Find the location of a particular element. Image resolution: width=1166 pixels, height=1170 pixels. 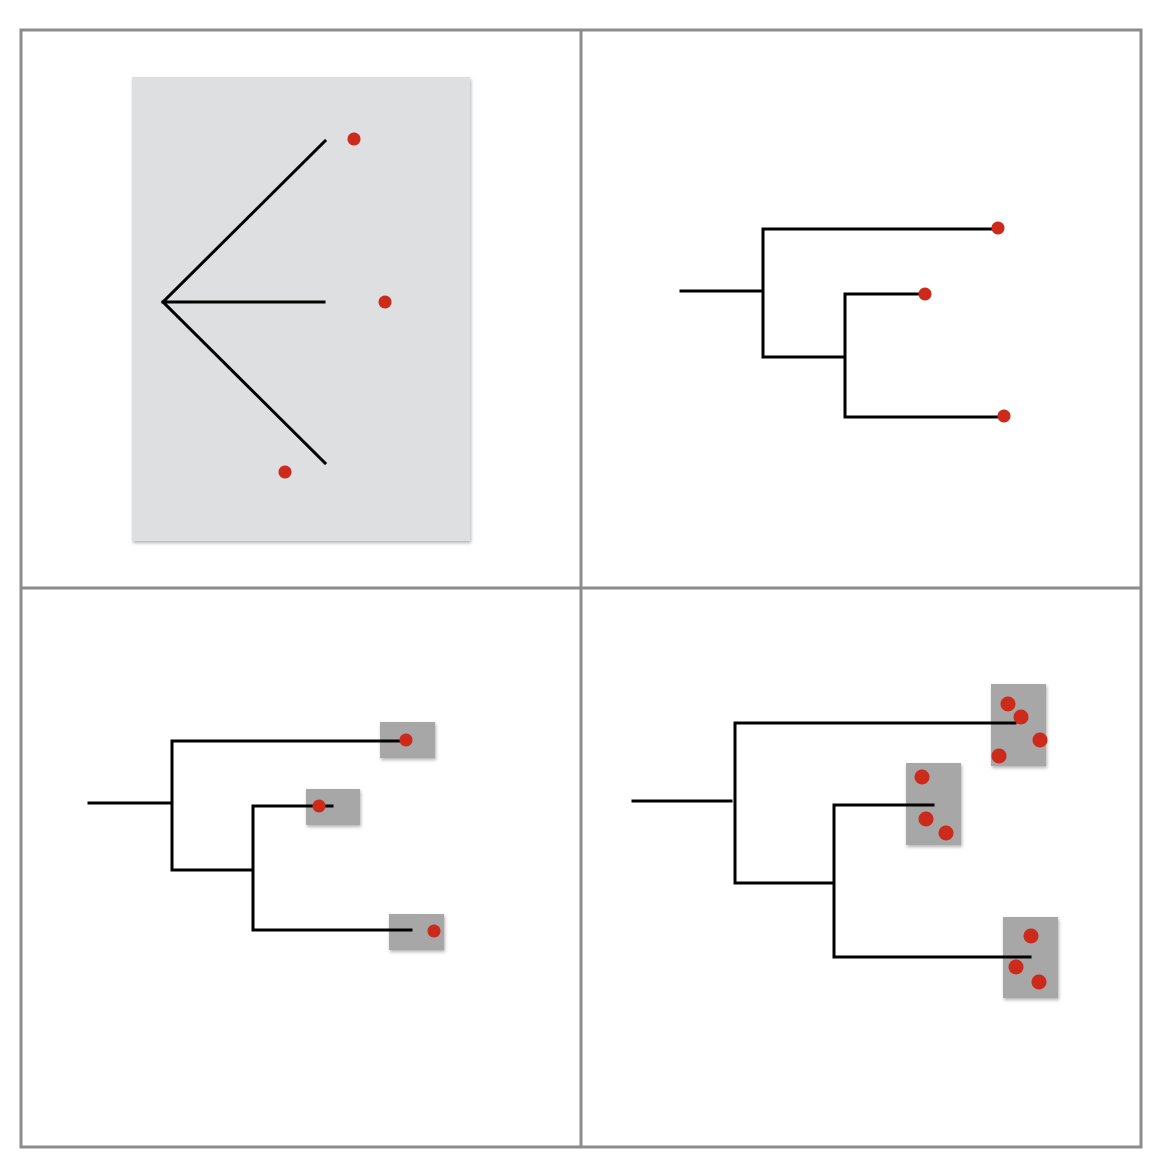

panel-sheet is located at coordinates (301, 309).